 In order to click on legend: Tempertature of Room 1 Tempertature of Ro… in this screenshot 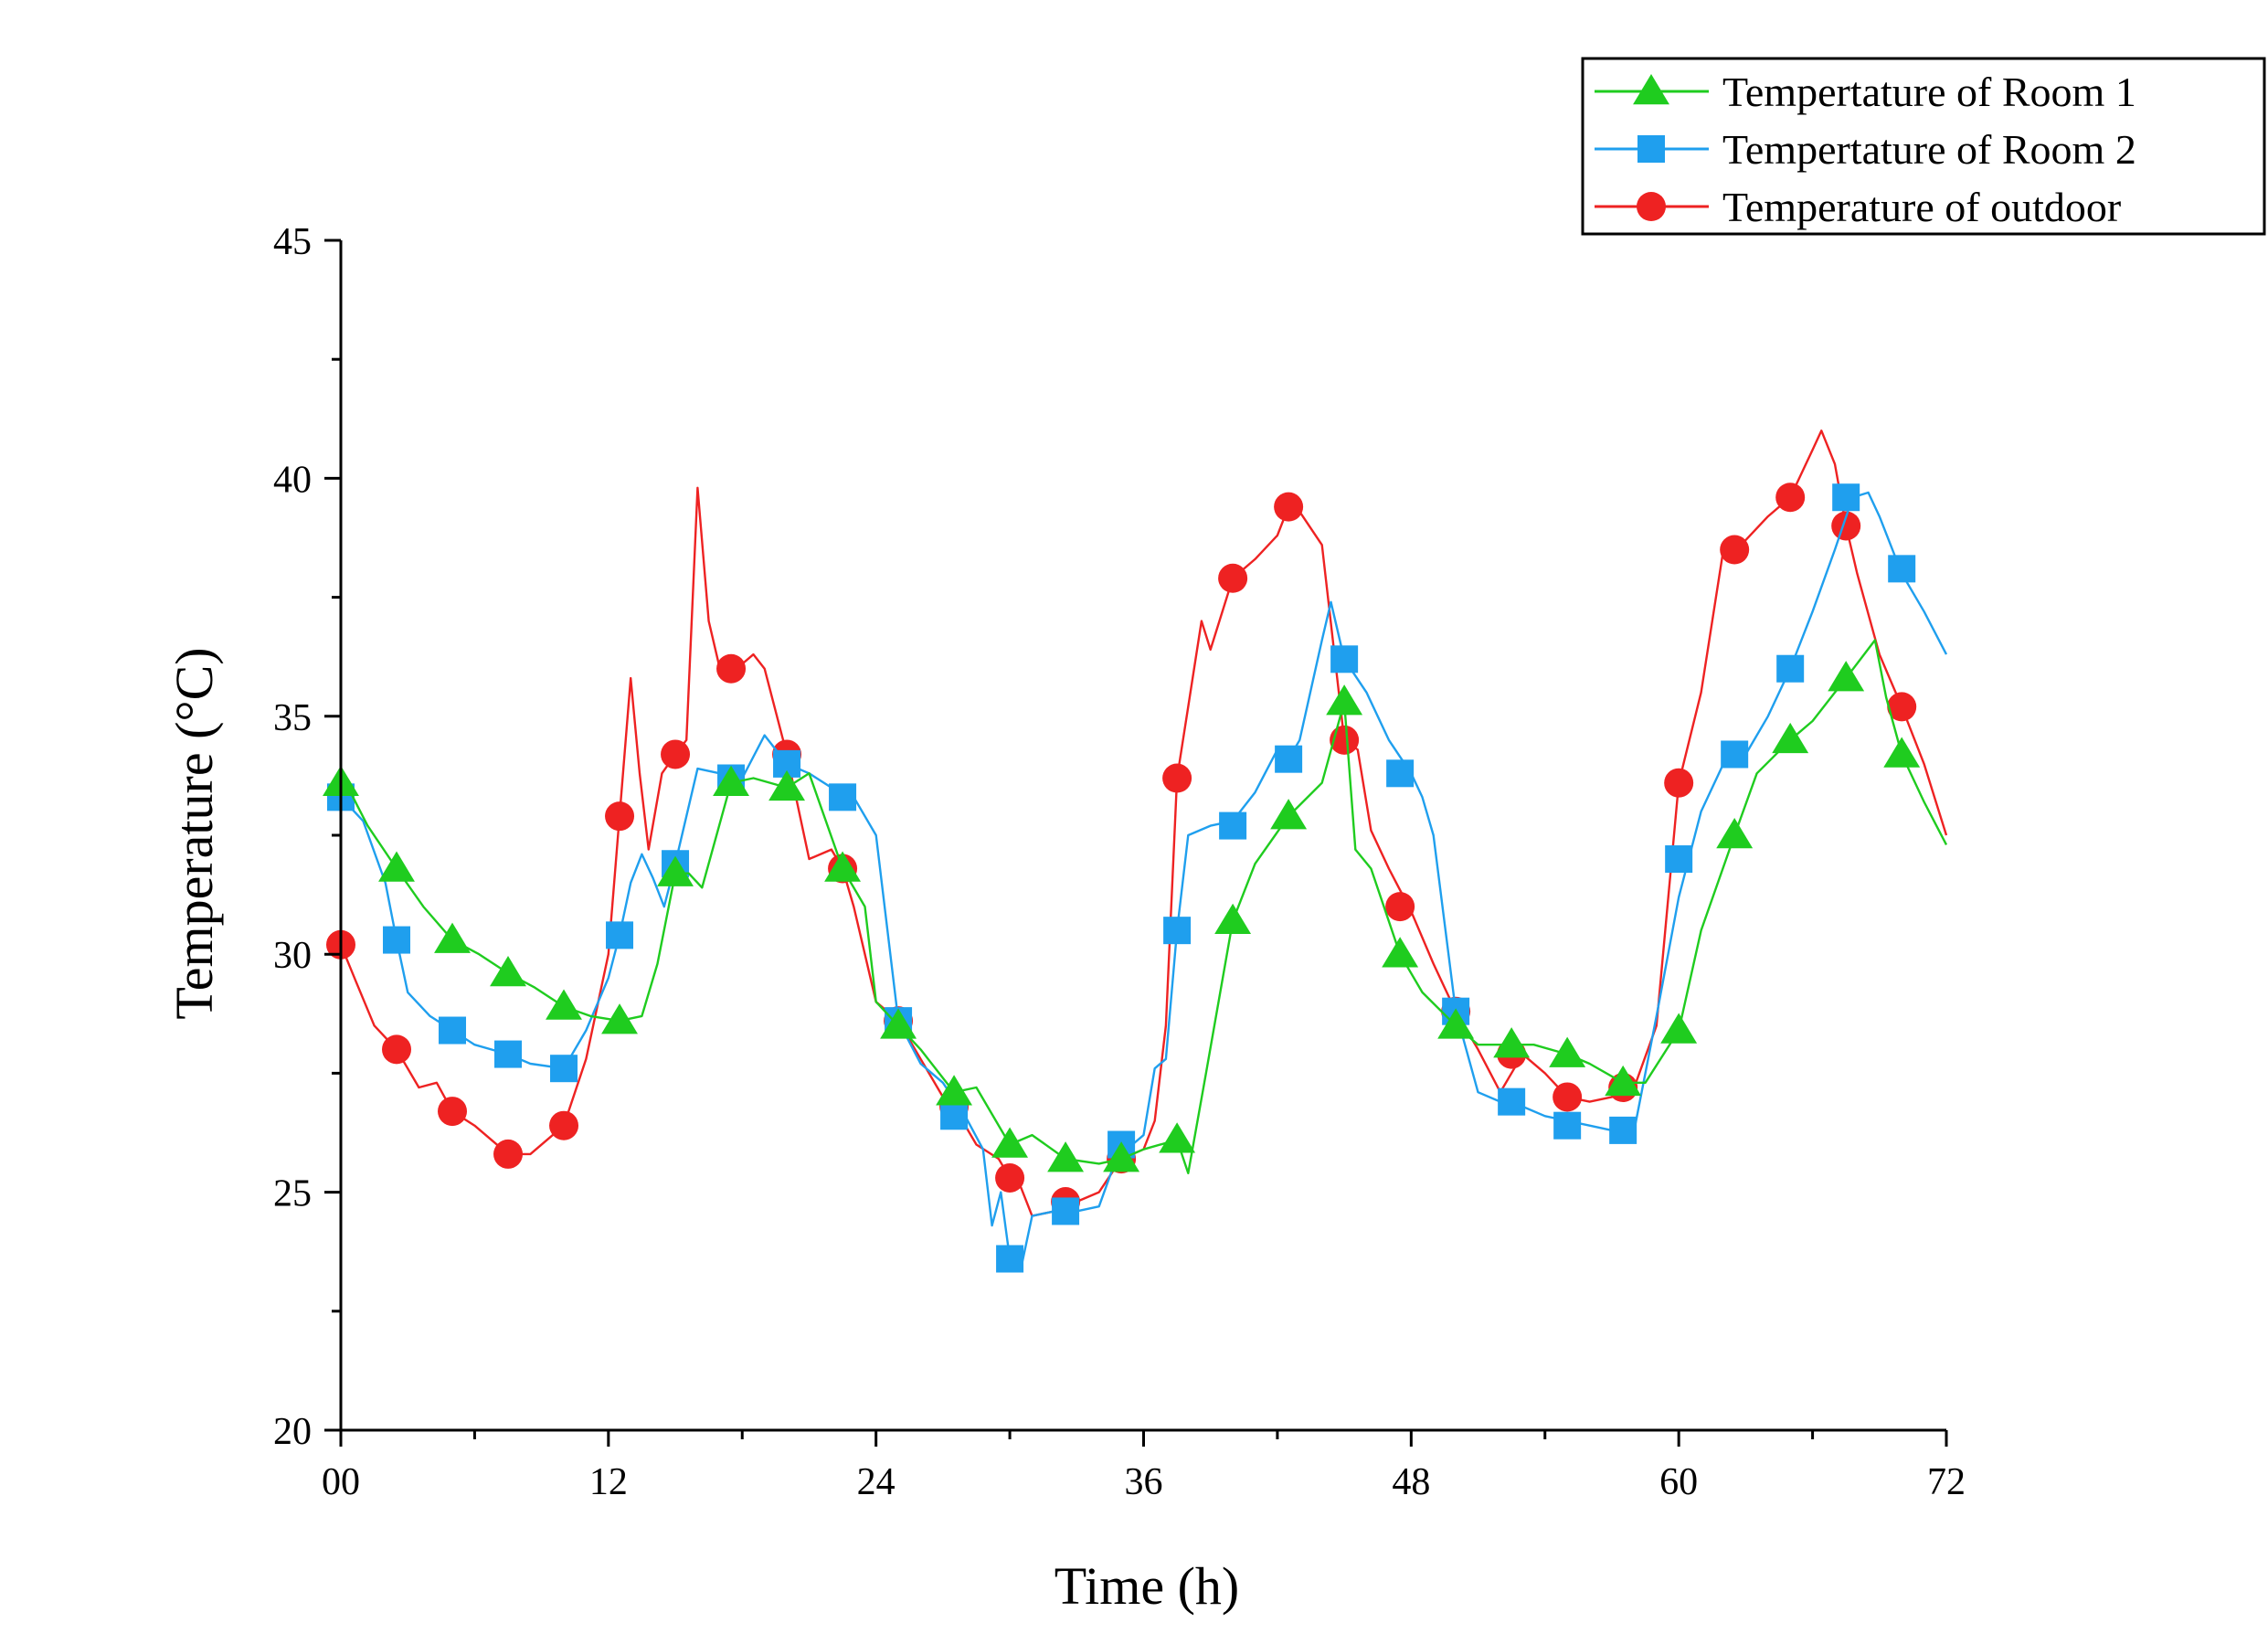, I will do `click(1923, 146)`.